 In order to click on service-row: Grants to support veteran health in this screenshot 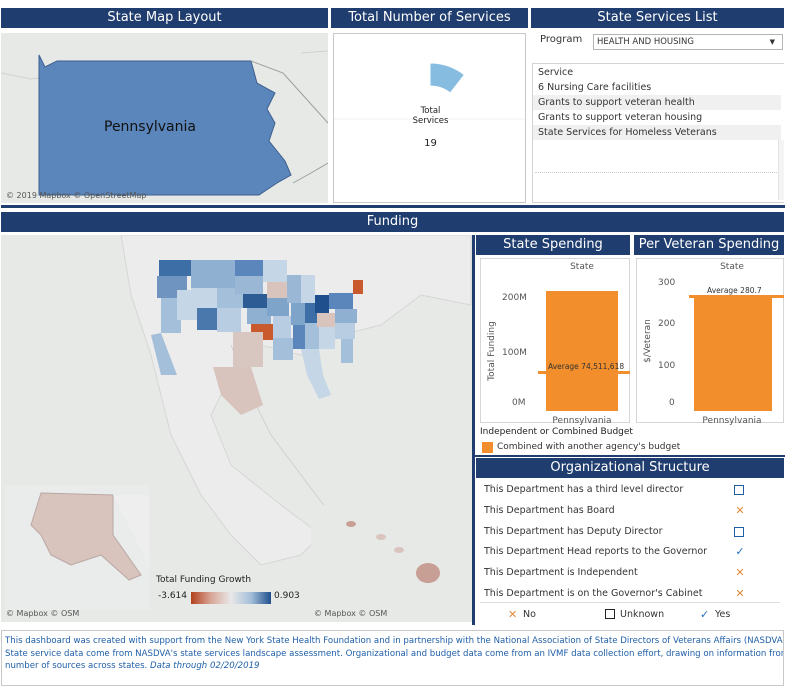, I will do `click(657, 102)`.